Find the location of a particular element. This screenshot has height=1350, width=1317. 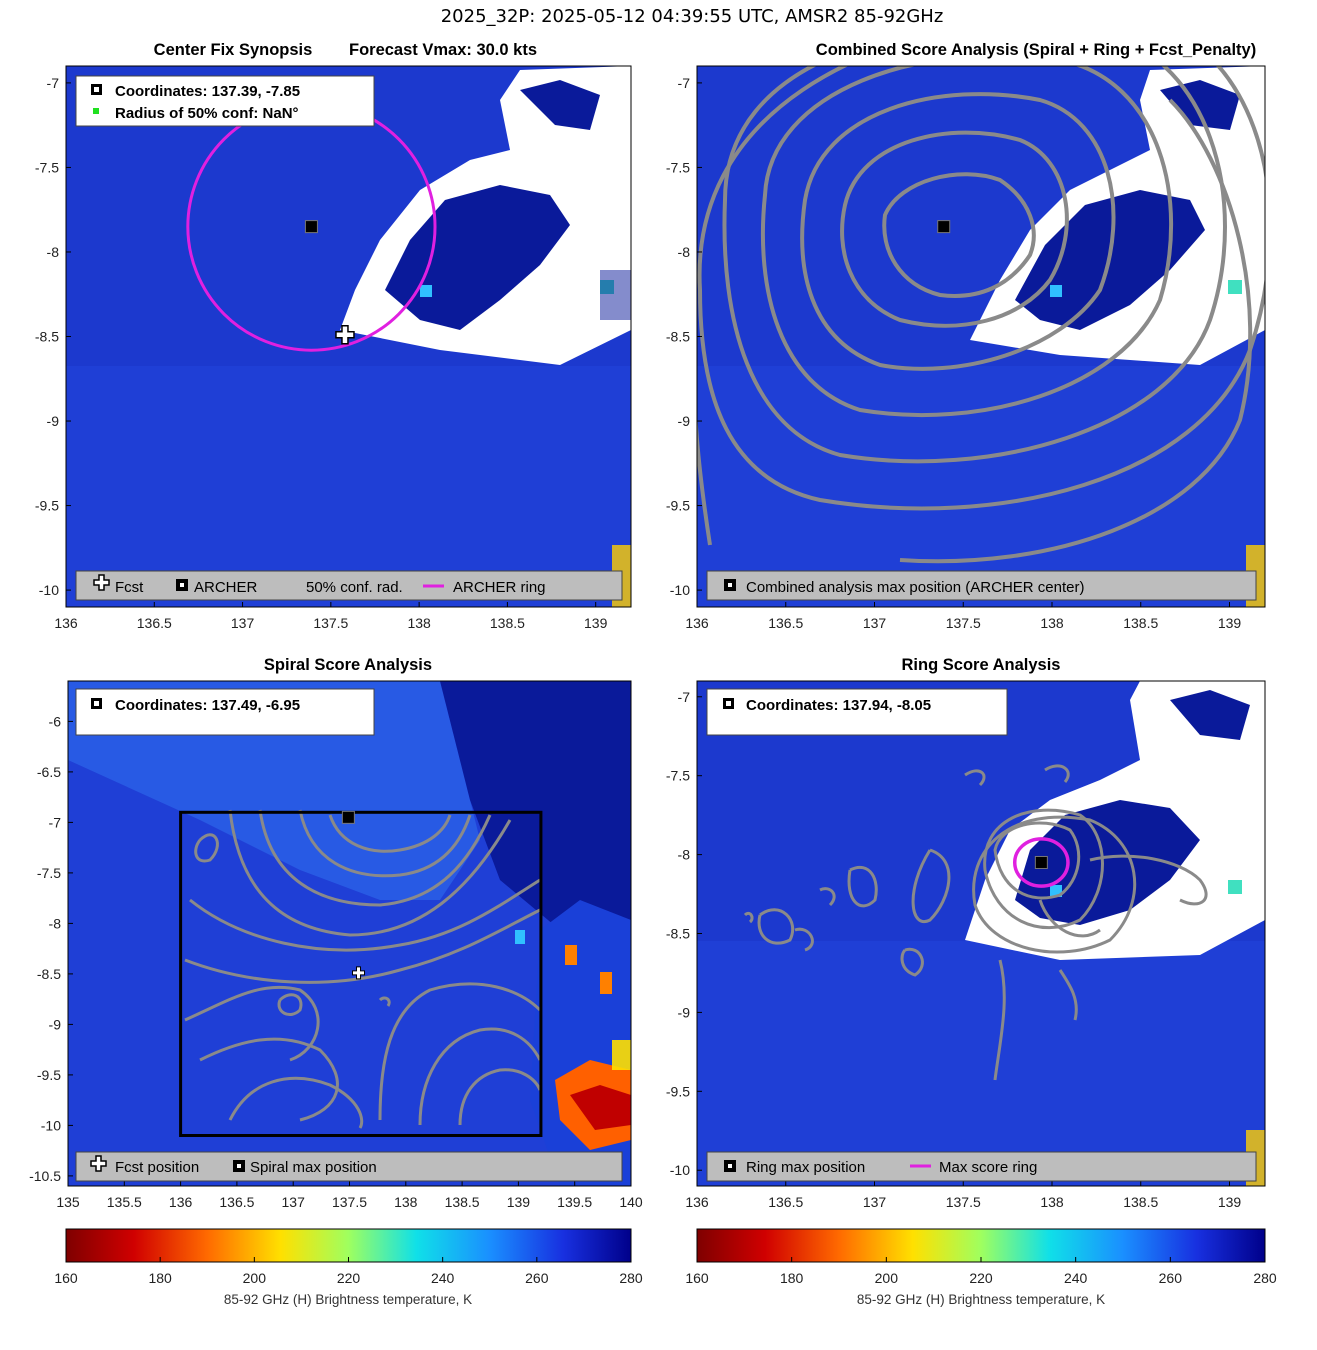

spiral-score-contours is located at coordinates (363, 969).